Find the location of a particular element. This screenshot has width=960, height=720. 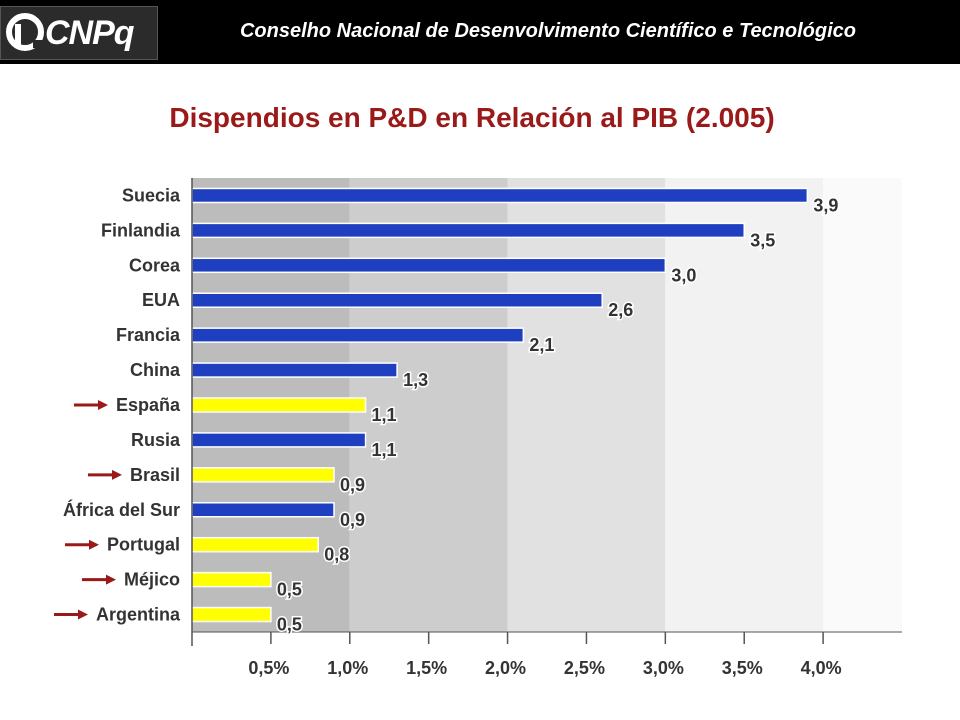

category-label: España is located at coordinates (148, 405).